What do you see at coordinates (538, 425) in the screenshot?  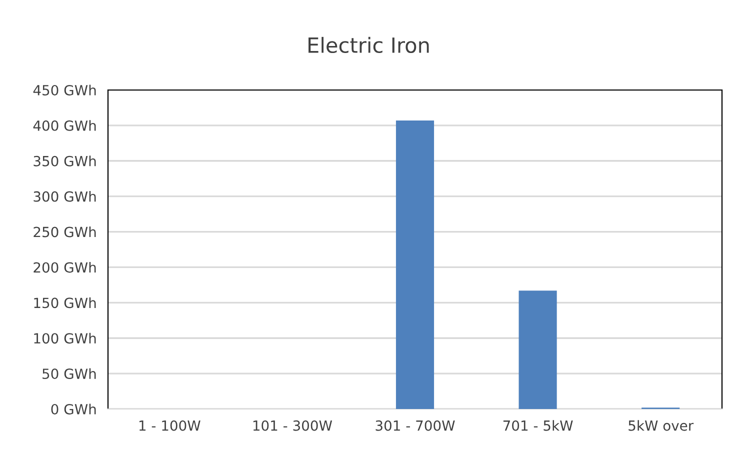 I see `x-tick-label: 701 - 5kW` at bounding box center [538, 425].